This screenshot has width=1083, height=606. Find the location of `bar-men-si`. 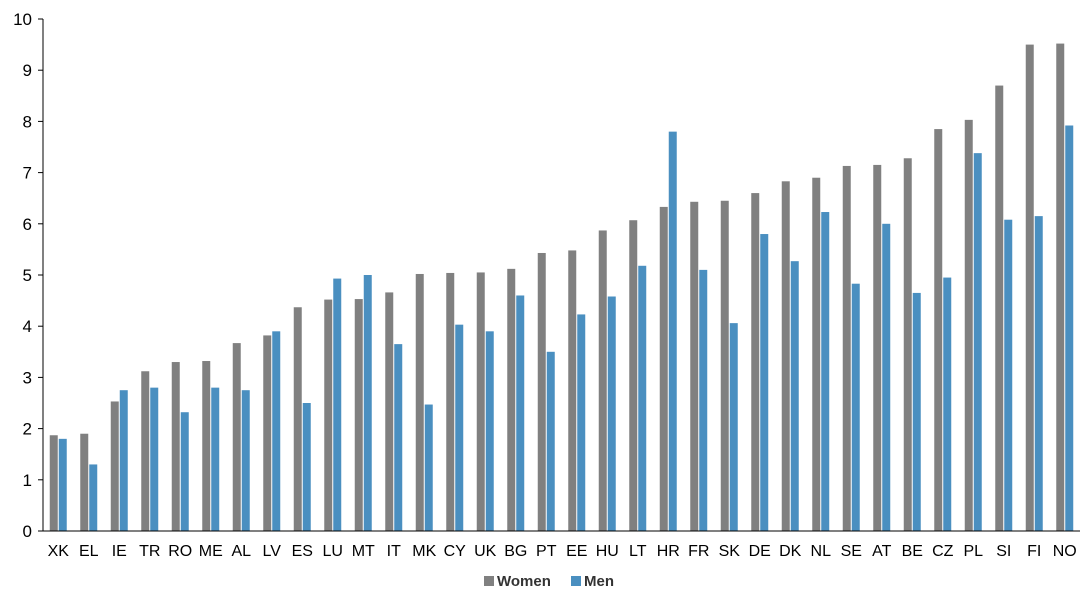

bar-men-si is located at coordinates (1008, 375).